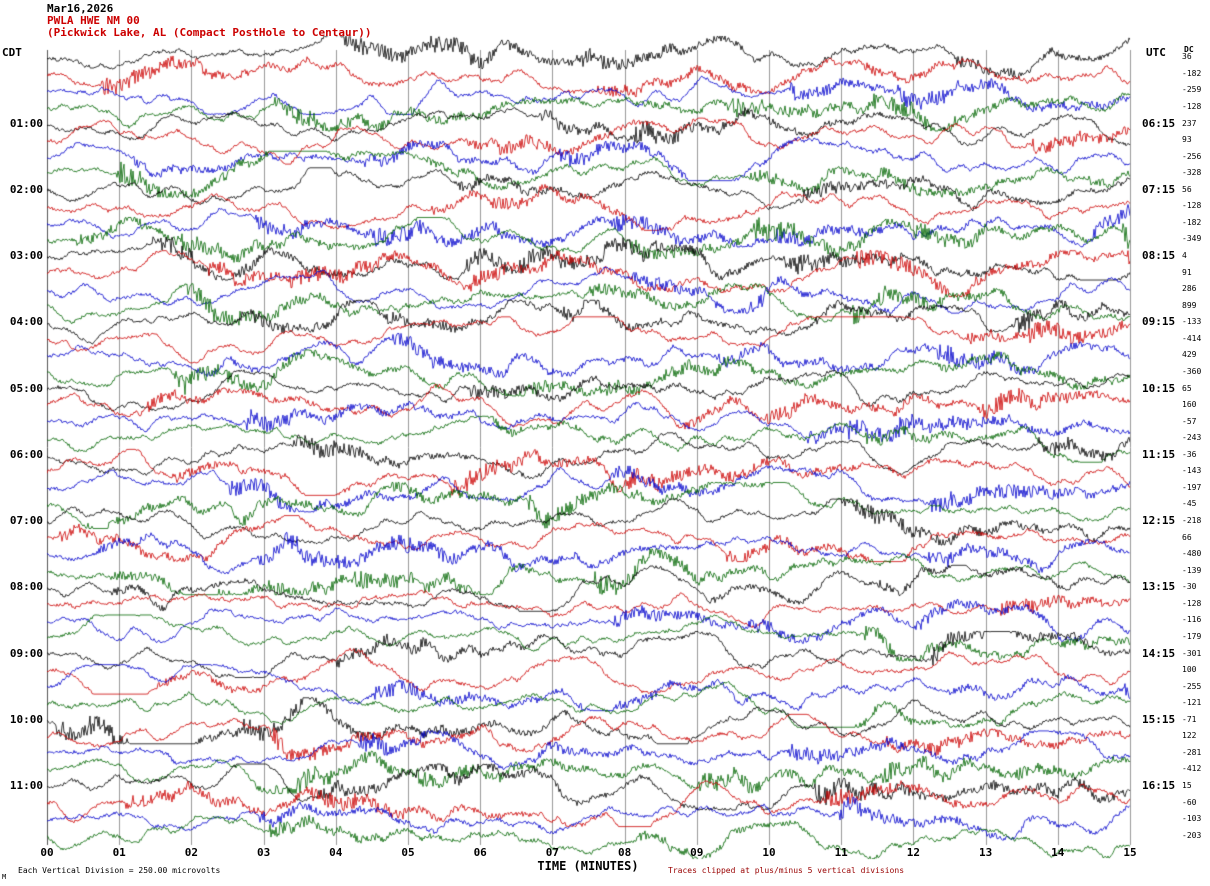  What do you see at coordinates (1189, 405) in the screenshot?
I see `dc-offset-value: 160` at bounding box center [1189, 405].